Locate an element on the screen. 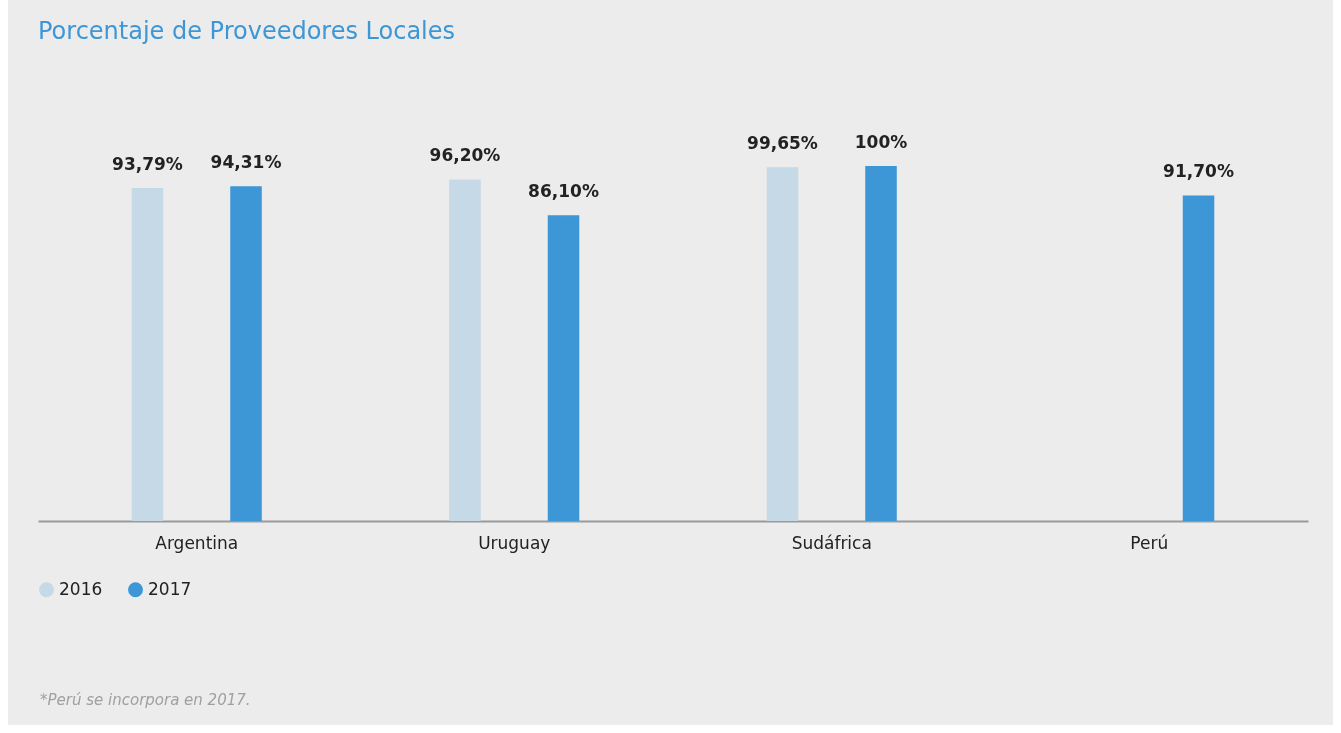 This screenshot has width=1341, height=733. chart-title: Porcentaje de Proveedores Locales is located at coordinates (247, 31).